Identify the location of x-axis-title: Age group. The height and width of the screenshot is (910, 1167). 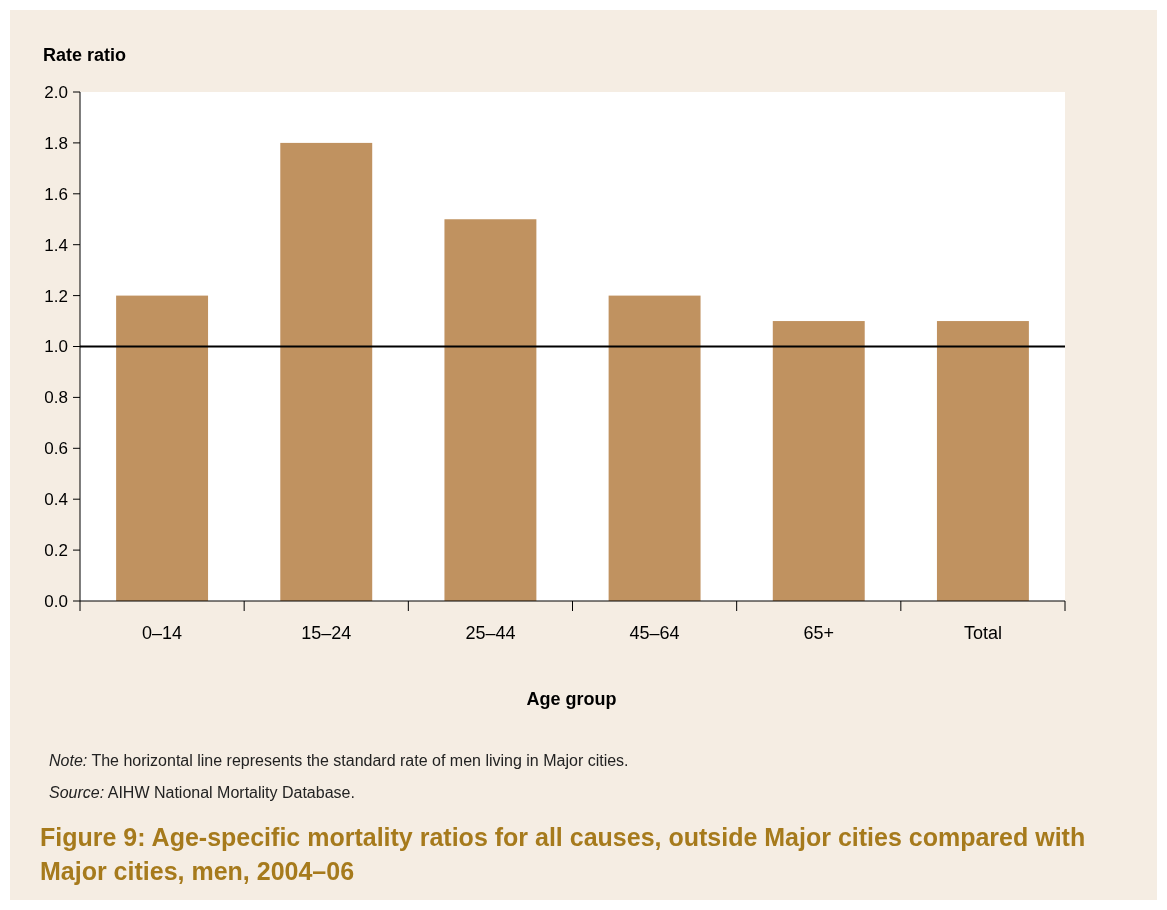
(571, 699).